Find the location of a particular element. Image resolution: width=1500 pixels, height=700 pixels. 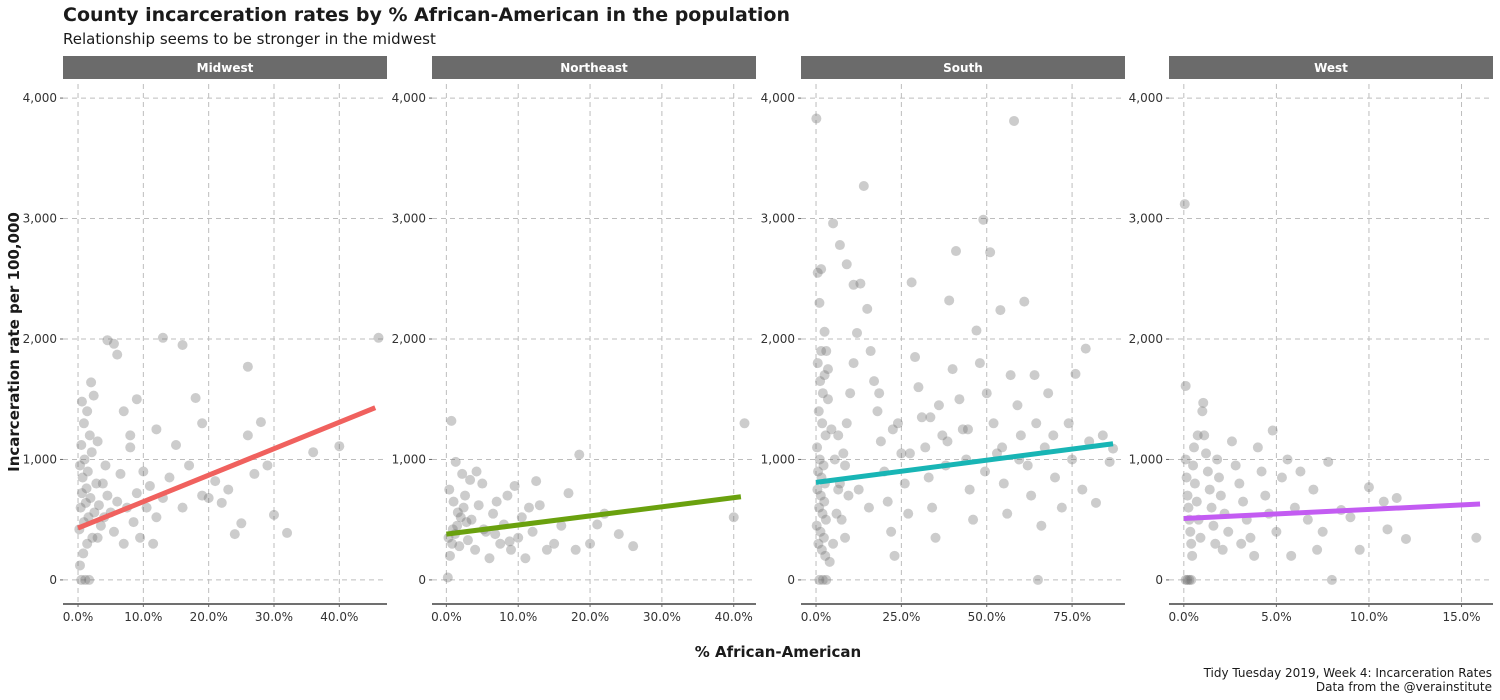

facet-label: South is located at coordinates (963, 68).